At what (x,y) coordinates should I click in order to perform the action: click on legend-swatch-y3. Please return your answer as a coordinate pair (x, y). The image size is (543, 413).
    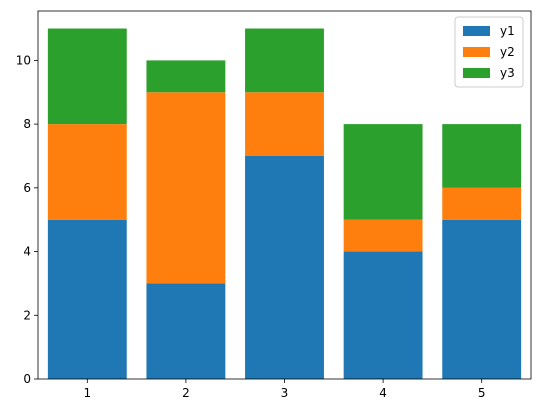
    Looking at the image, I should click on (476, 73).